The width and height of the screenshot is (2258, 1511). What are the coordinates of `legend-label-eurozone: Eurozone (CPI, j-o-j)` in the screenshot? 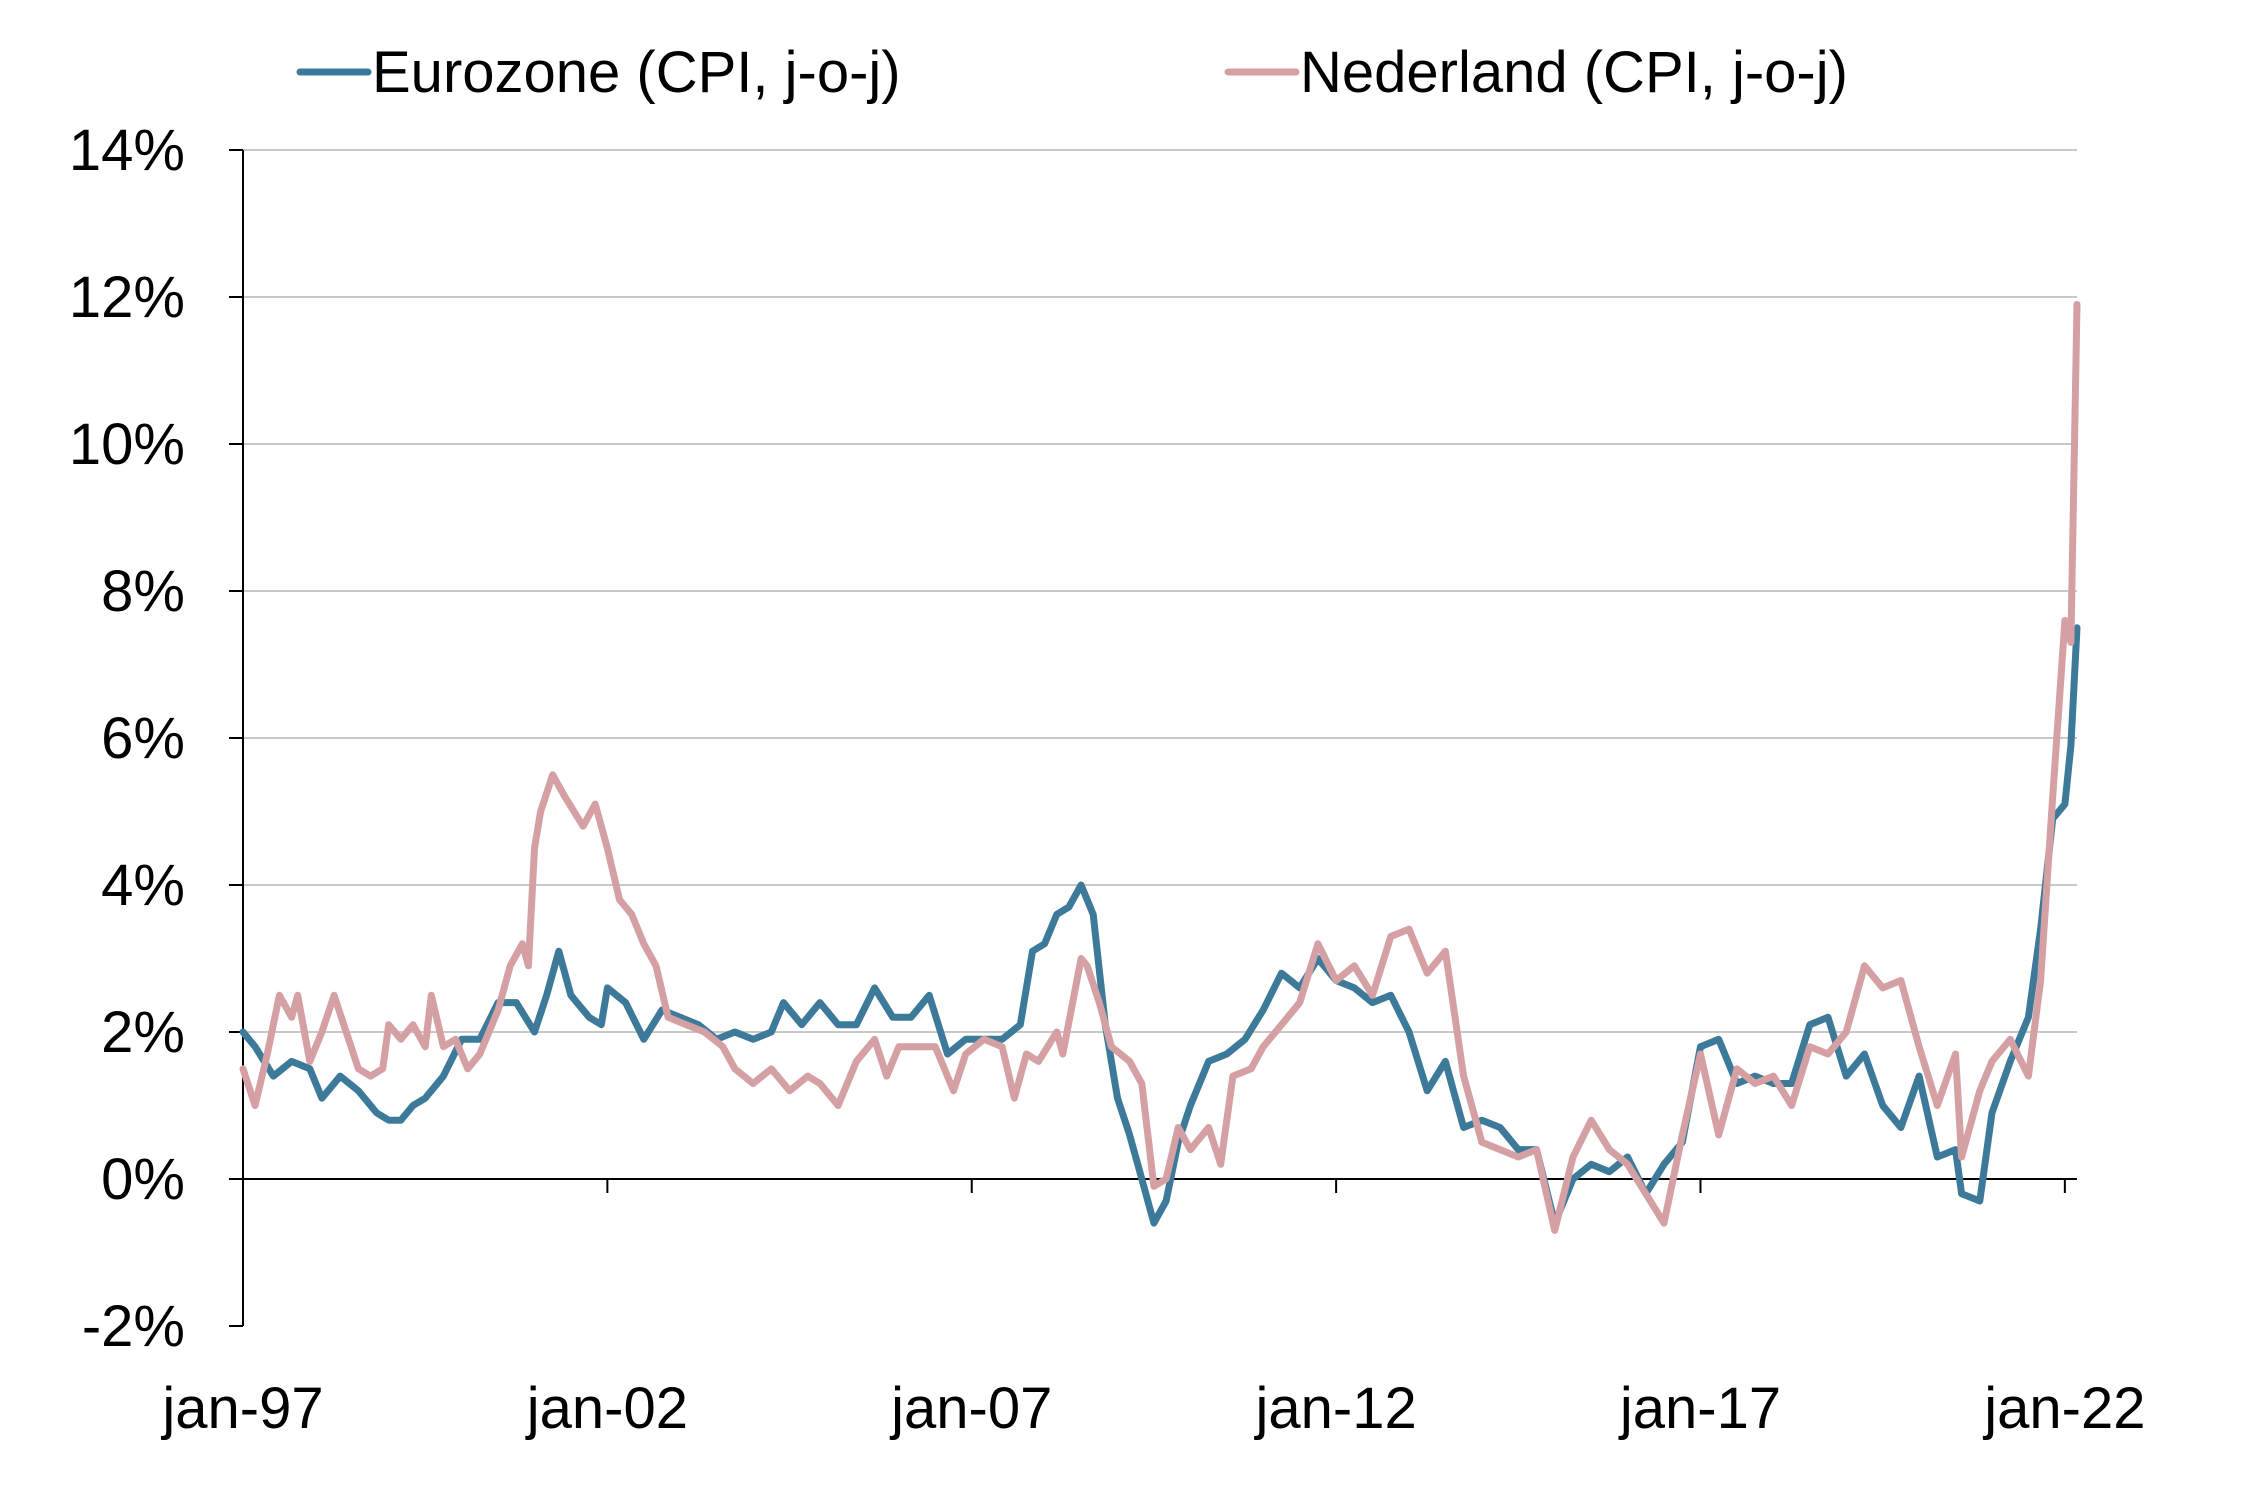 It's located at (636, 72).